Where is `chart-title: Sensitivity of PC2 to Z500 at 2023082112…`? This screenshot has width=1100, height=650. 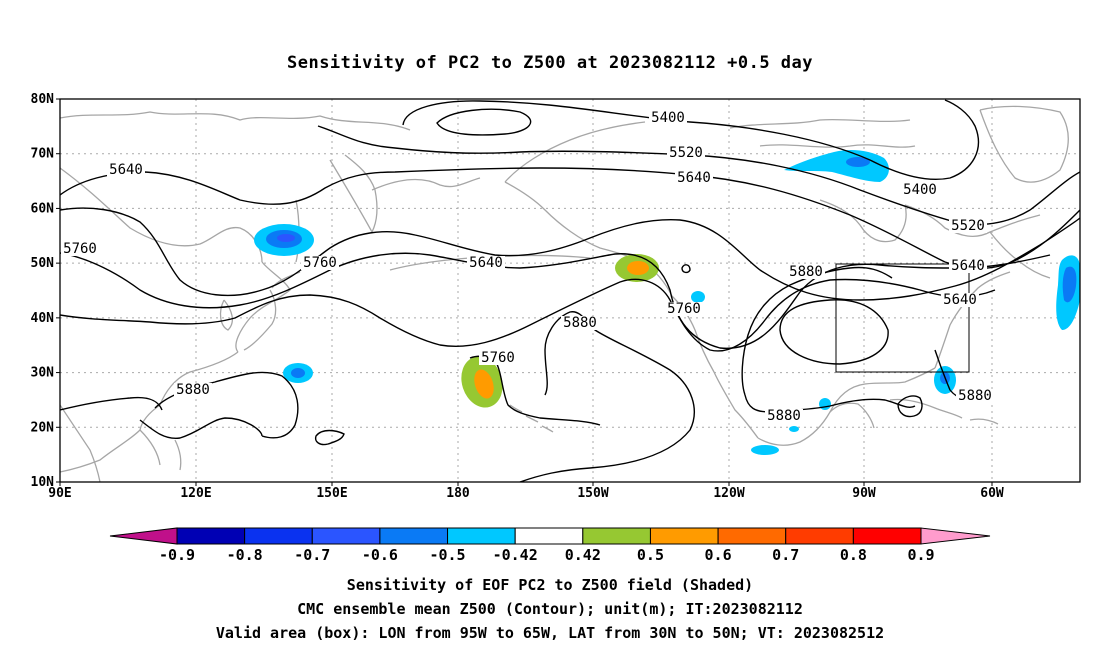
chart-title: Sensitivity of PC2 to Z500 at 2023082112… is located at coordinates (550, 63).